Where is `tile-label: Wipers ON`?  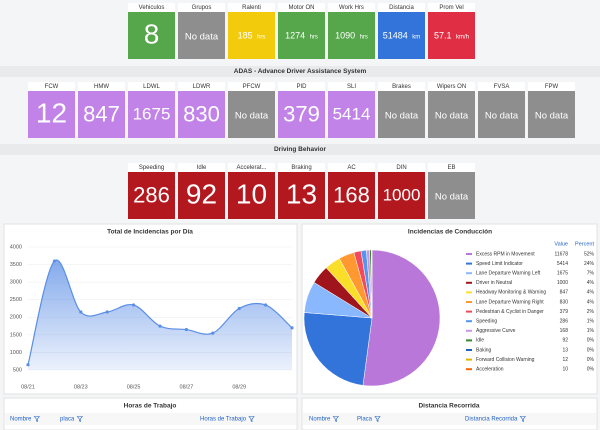 tile-label: Wipers ON is located at coordinates (451, 87).